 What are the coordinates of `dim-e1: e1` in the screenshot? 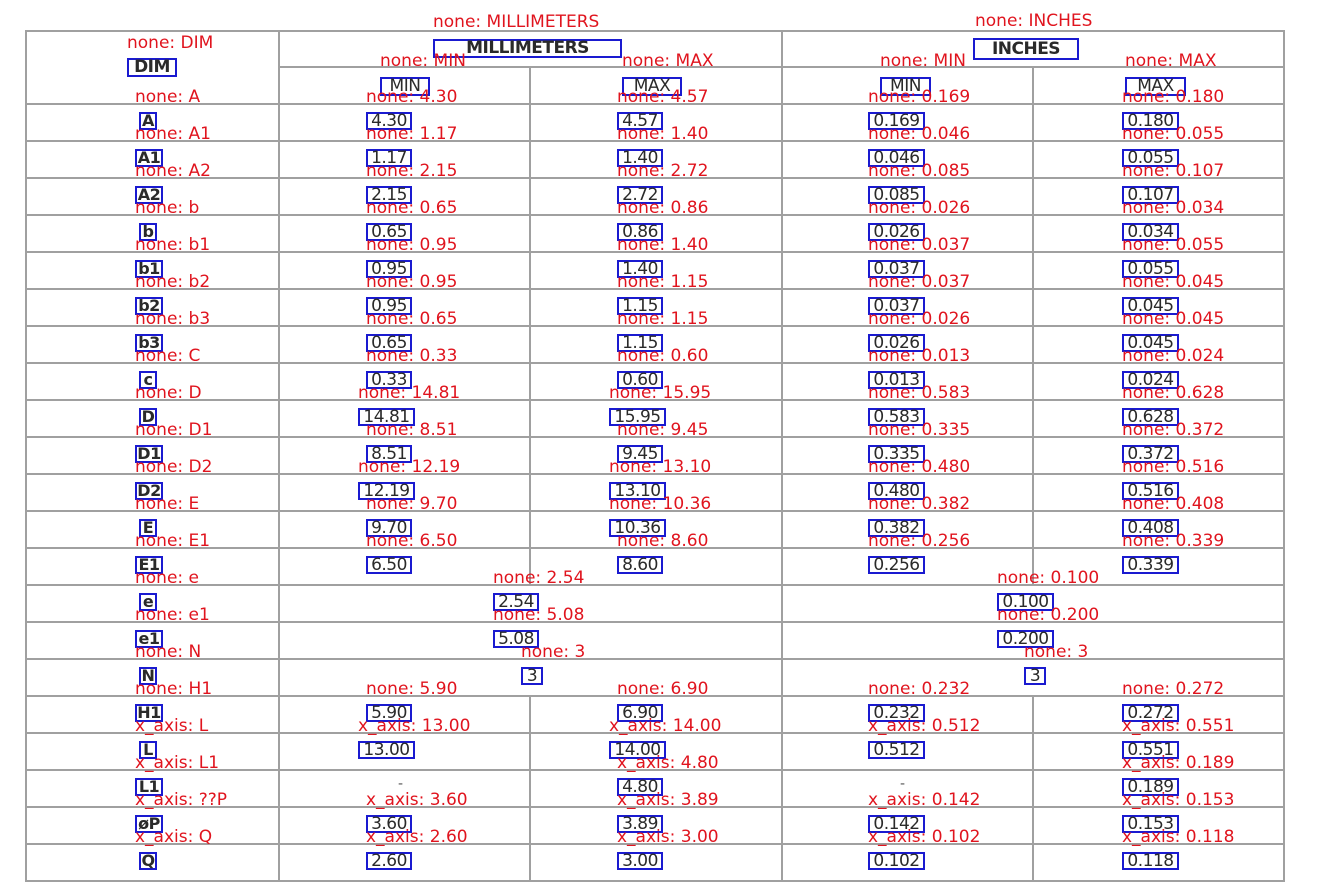 It's located at (149, 639).